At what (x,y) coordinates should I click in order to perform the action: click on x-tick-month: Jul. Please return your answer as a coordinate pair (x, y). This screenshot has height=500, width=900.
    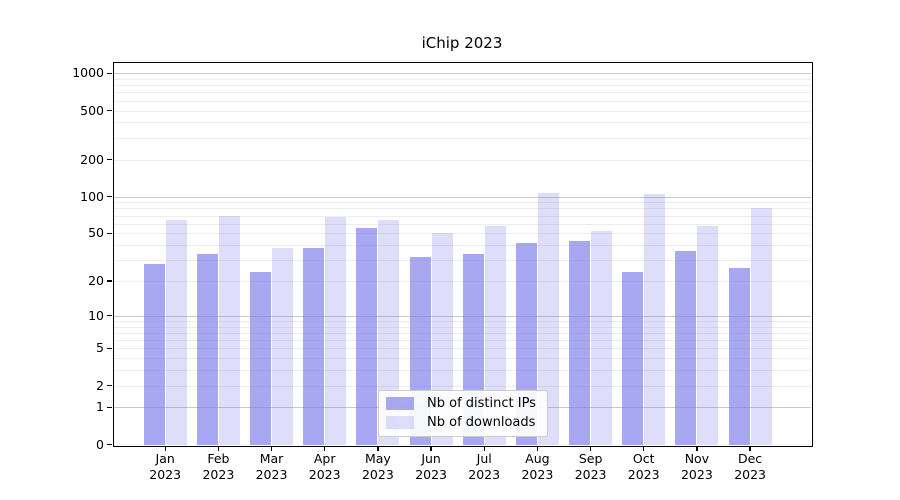
    Looking at the image, I should click on (484, 458).